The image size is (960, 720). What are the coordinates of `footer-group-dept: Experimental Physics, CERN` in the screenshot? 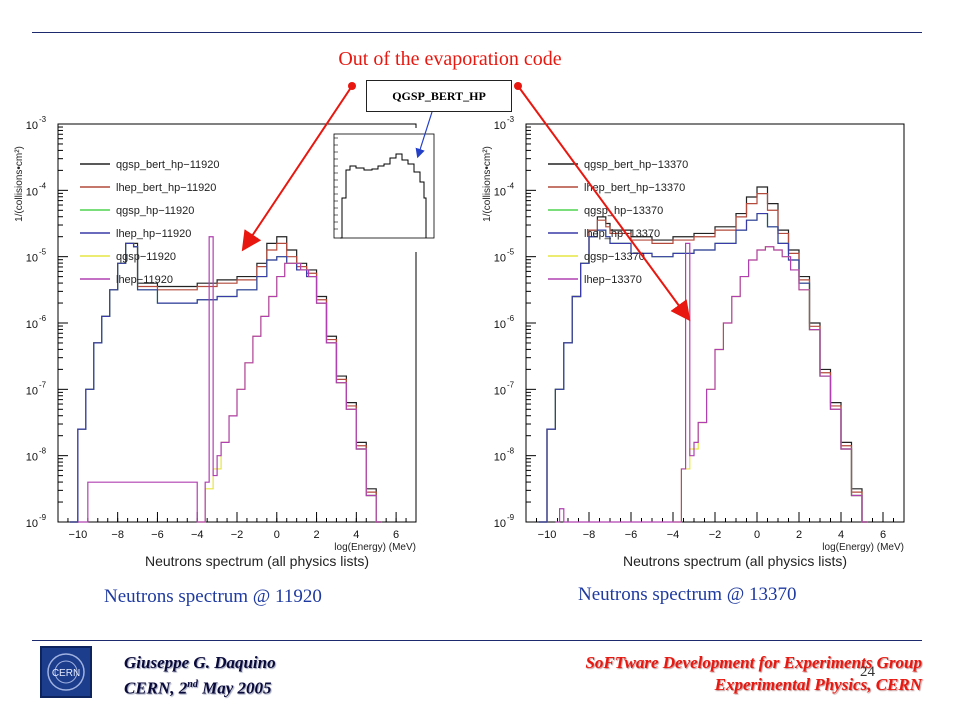 It's located at (818, 684).